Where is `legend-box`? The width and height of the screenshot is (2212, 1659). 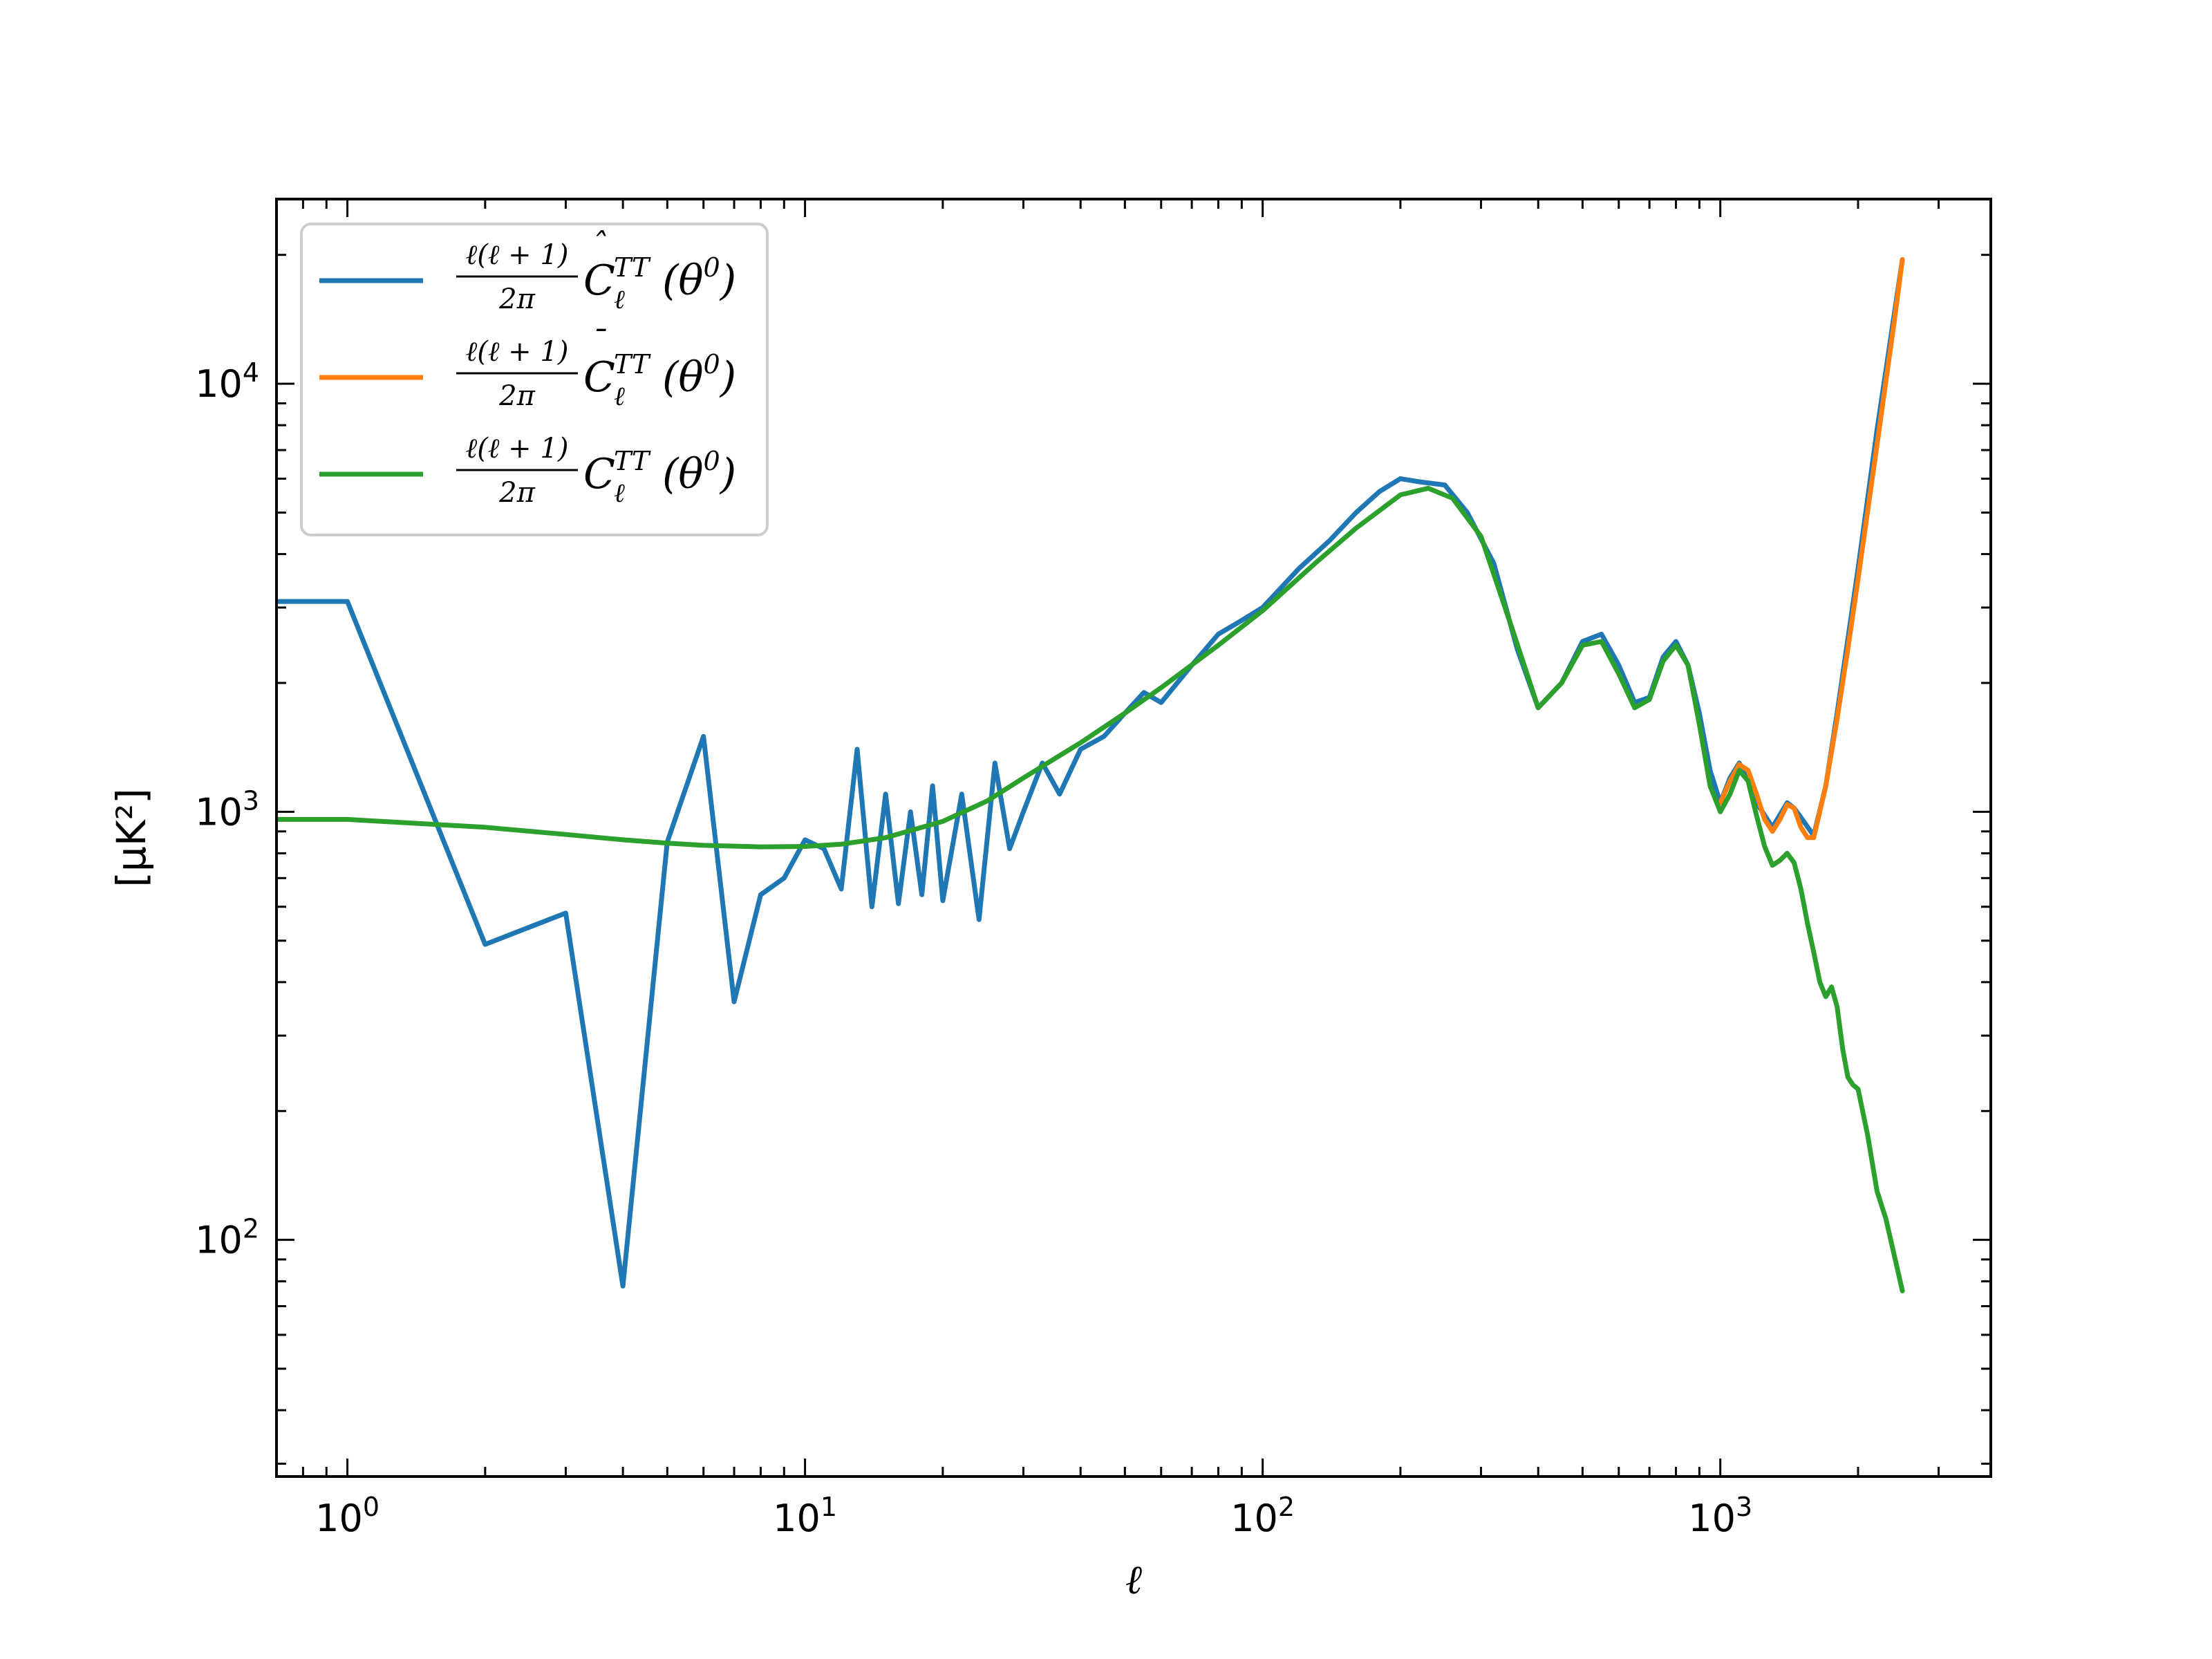
legend-box is located at coordinates (534, 379).